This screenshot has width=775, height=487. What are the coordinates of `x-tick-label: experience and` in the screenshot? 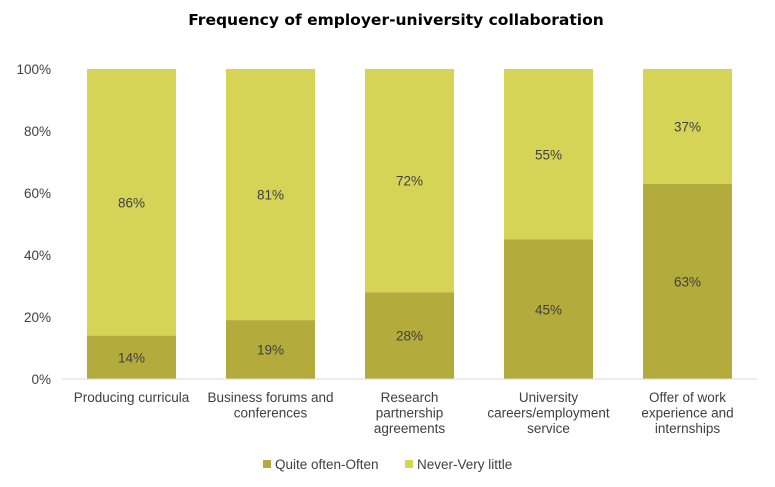 It's located at (687, 413).